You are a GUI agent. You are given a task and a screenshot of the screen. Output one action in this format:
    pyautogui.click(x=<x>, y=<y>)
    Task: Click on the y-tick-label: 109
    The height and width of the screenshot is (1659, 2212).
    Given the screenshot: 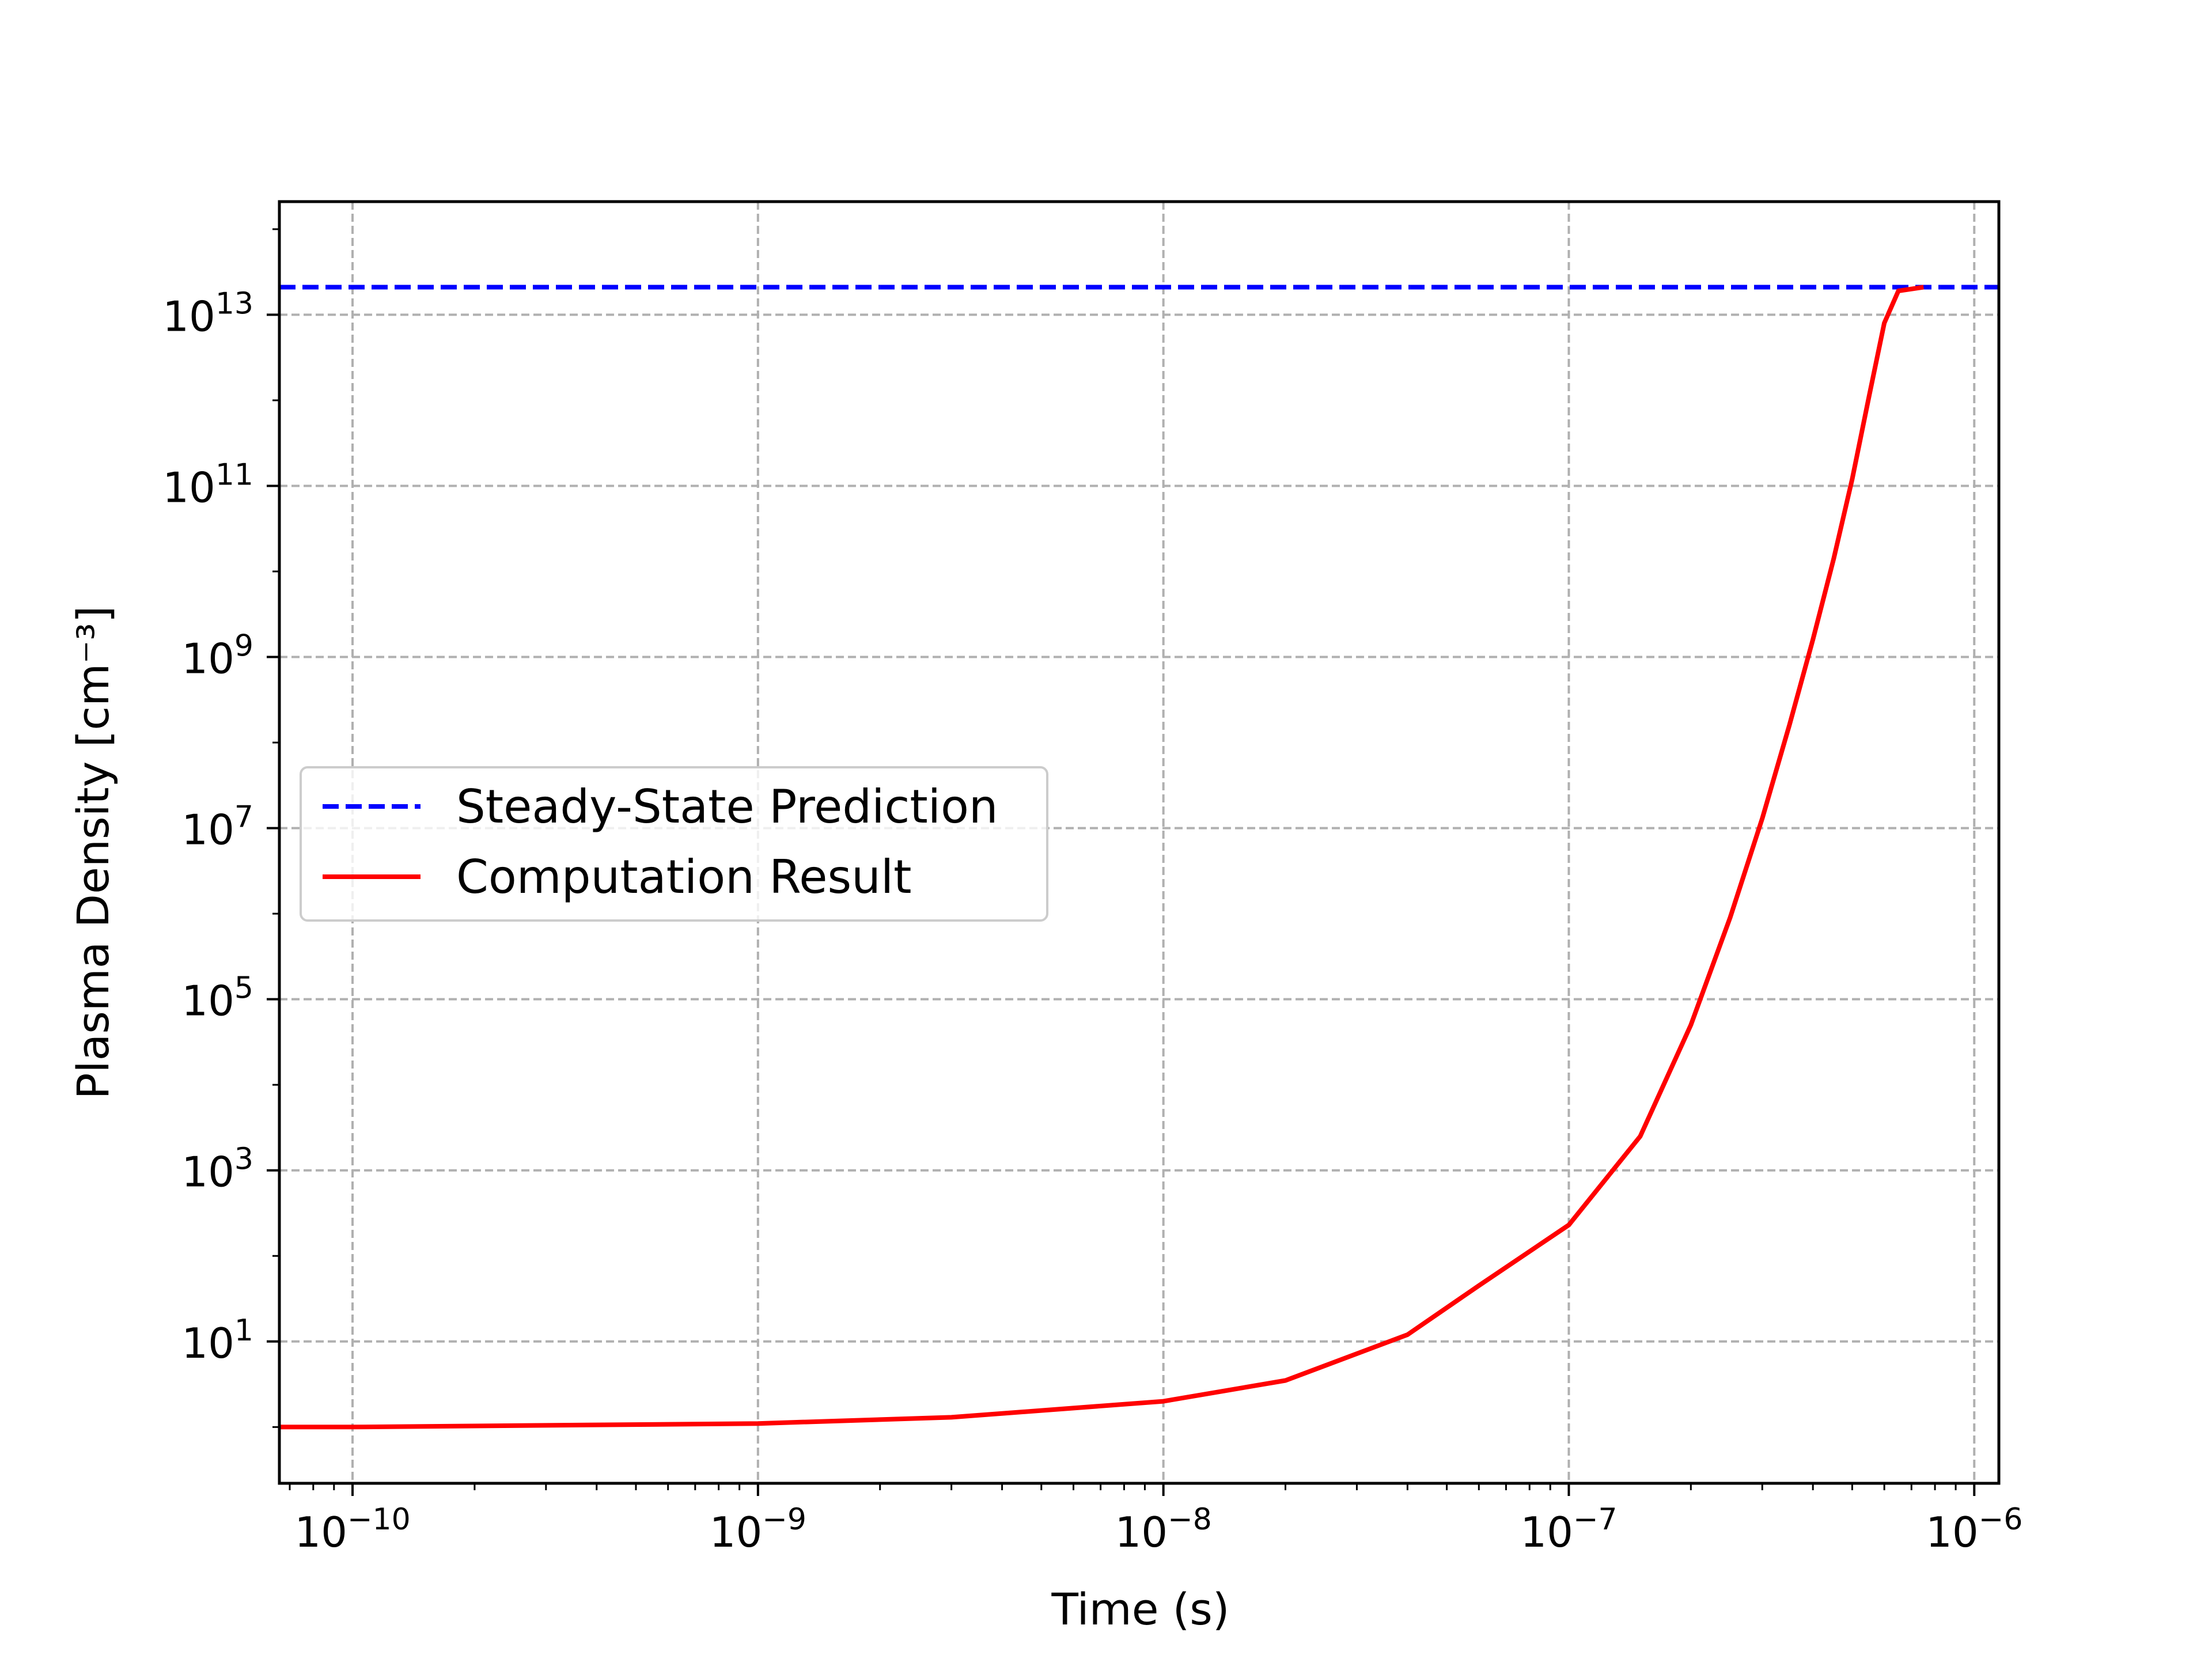 What is the action you would take?
    pyautogui.click(x=217, y=656)
    